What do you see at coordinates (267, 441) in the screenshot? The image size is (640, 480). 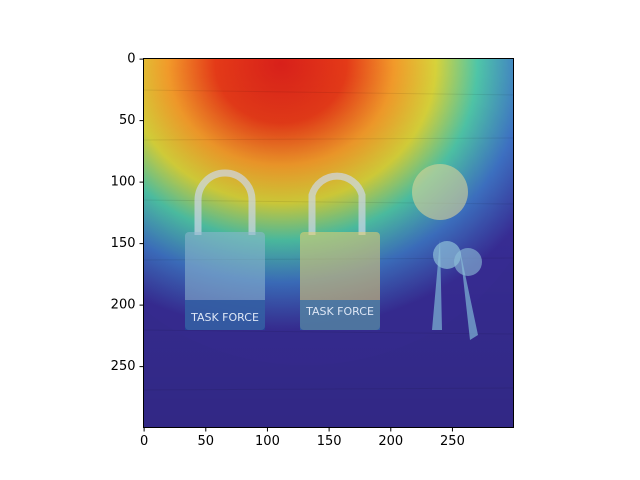 I see `x-tick-label: 100` at bounding box center [267, 441].